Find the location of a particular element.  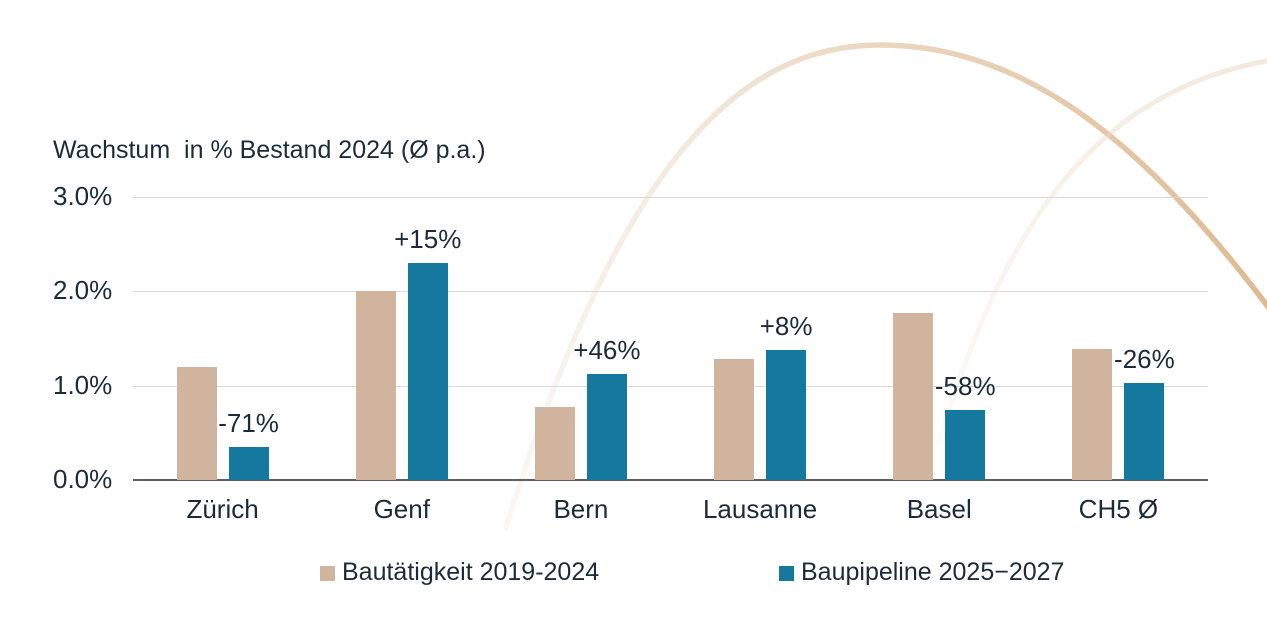

bar-delta-label: +8% is located at coordinates (786, 325).